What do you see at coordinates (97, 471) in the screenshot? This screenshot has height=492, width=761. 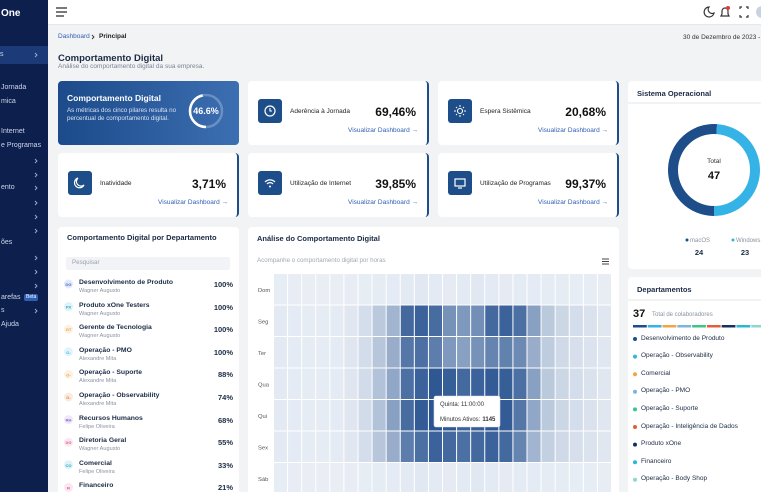 I see `row-owner: Felipe Oliveira` at bounding box center [97, 471].